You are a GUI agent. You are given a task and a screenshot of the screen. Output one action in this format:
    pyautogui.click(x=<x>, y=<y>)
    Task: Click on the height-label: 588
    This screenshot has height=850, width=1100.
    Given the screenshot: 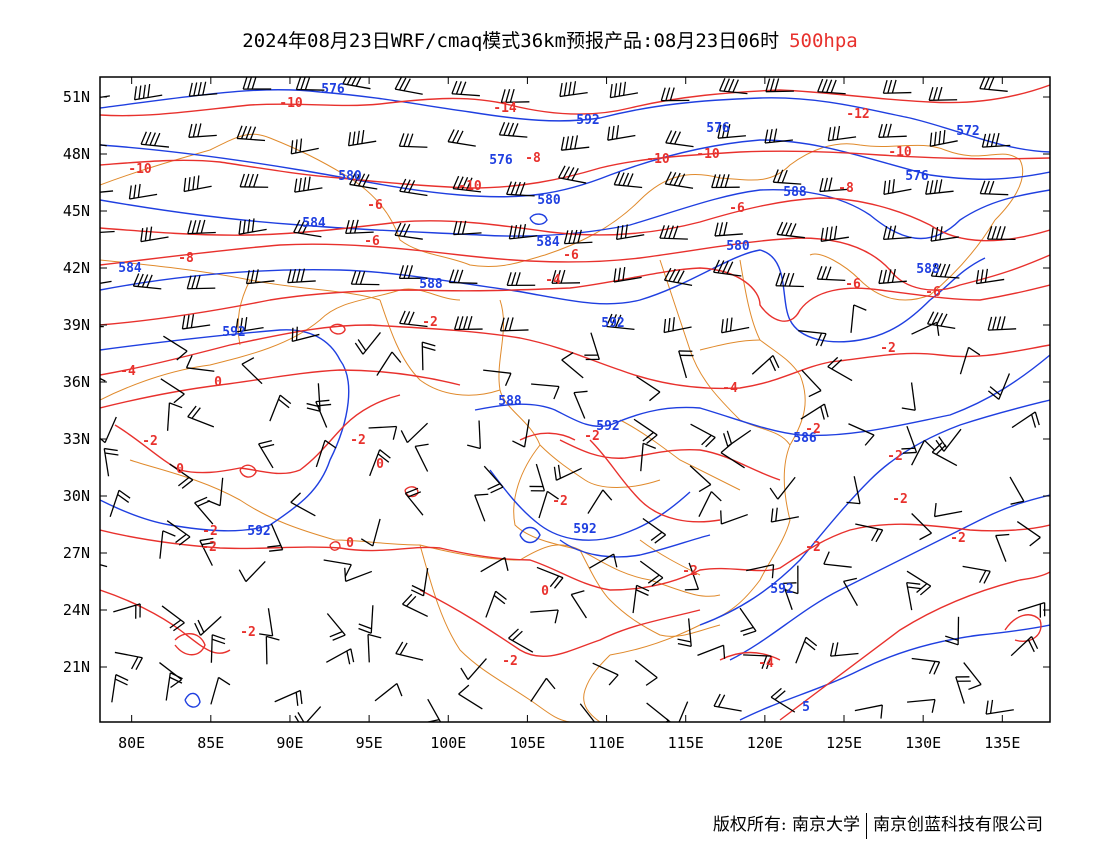 What is the action you would take?
    pyautogui.click(x=431, y=284)
    